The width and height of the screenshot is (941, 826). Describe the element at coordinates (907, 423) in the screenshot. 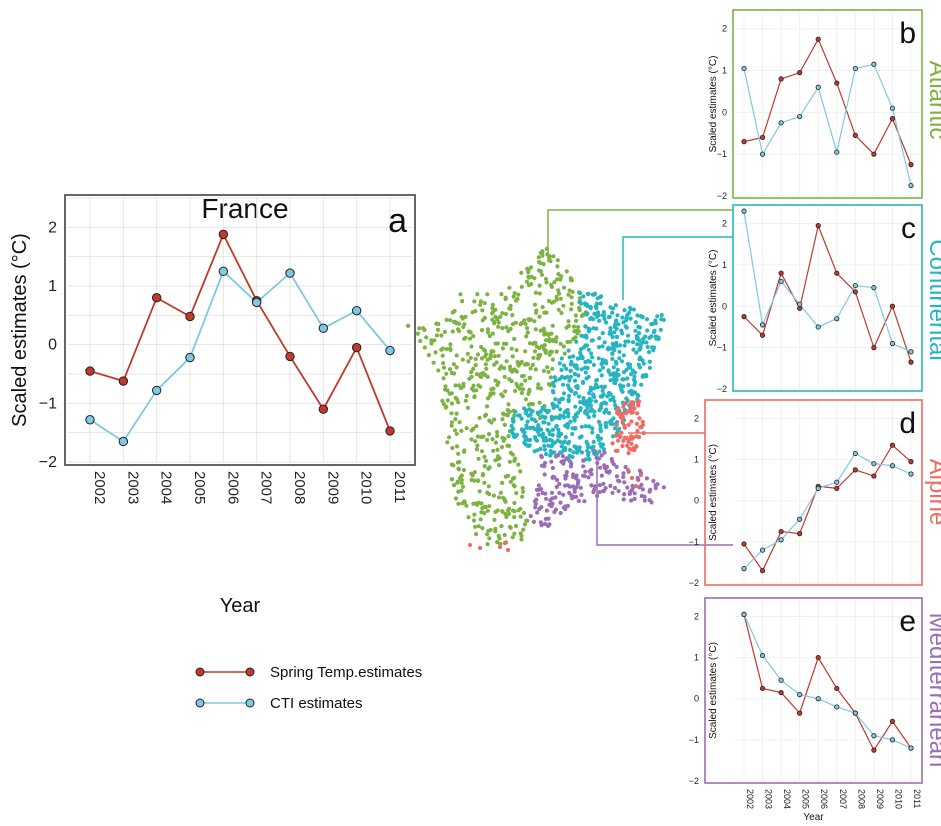

I see `panel-letter: d` at that location.